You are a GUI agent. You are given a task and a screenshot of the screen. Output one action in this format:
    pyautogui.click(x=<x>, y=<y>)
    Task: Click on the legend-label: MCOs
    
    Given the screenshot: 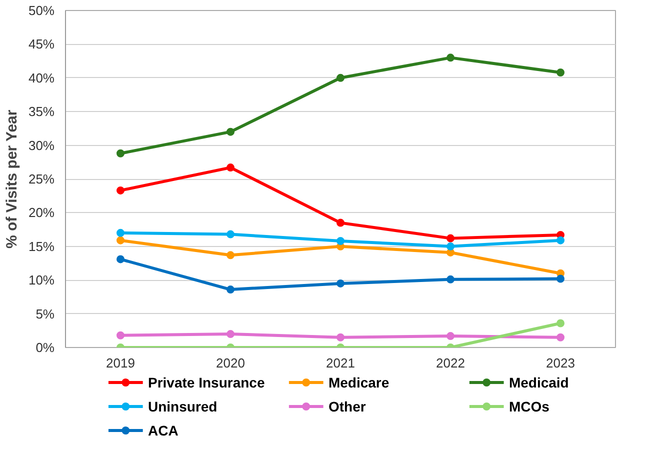 What is the action you would take?
    pyautogui.click(x=529, y=406)
    